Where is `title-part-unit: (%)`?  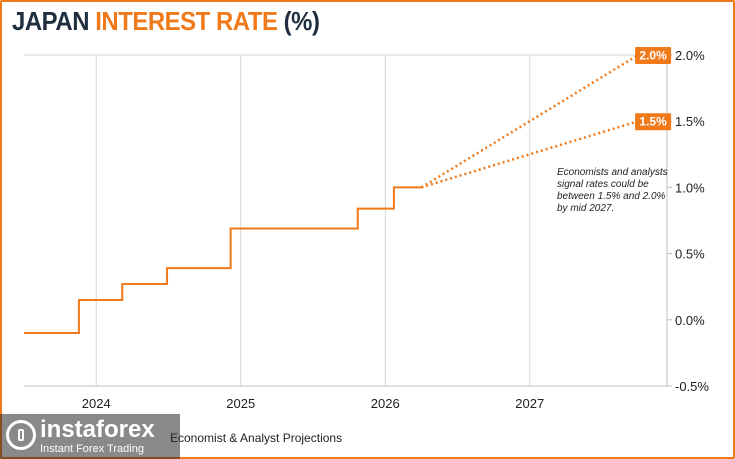 title-part-unit: (%) is located at coordinates (298, 21).